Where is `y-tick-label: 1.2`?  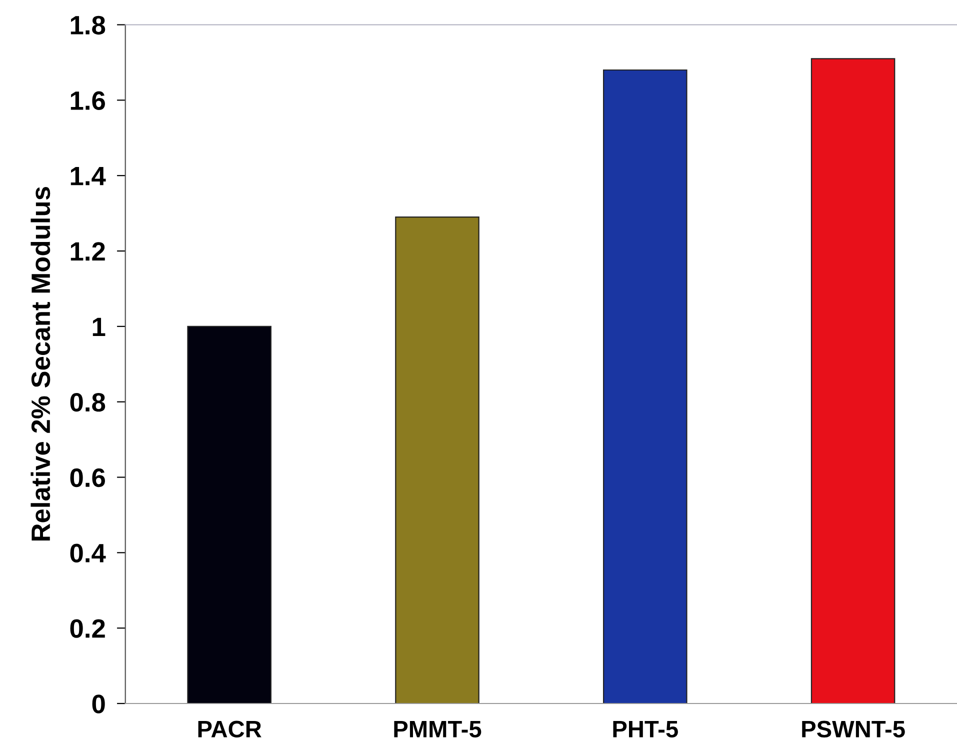 y-tick-label: 1.2 is located at coordinates (87, 251).